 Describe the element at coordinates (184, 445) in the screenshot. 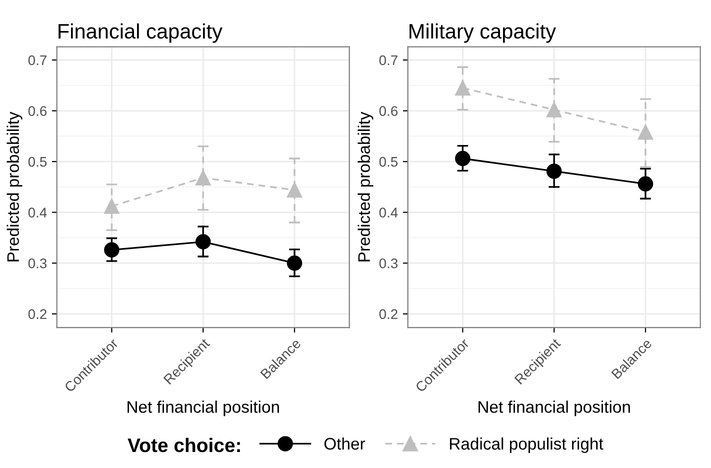

I see `legend-title: Vote choice:` at that location.